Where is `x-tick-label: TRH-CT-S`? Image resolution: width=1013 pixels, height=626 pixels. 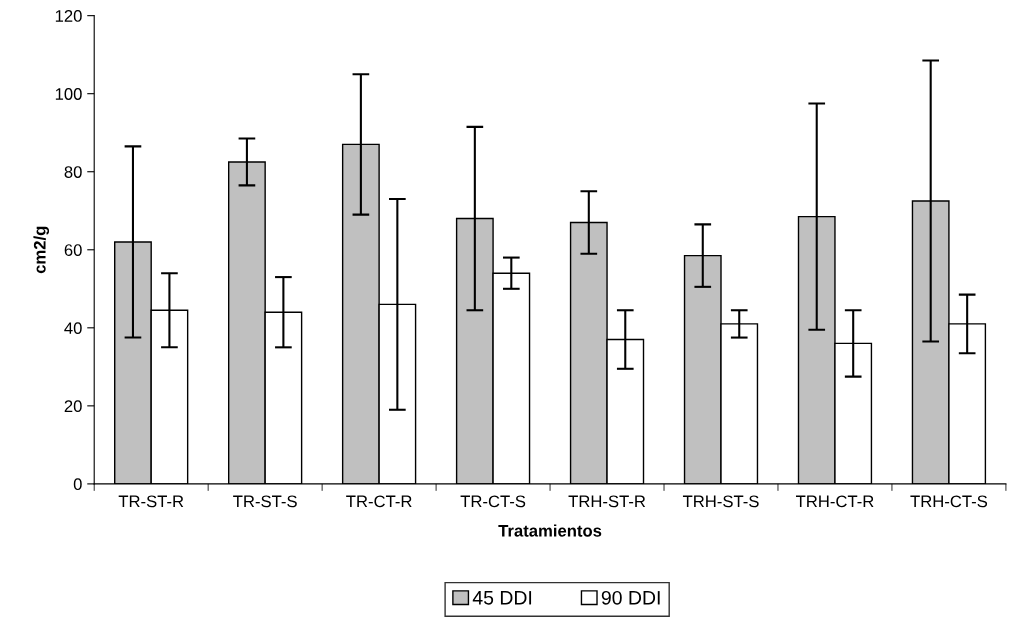 x-tick-label: TRH-CT-S is located at coordinates (949, 501).